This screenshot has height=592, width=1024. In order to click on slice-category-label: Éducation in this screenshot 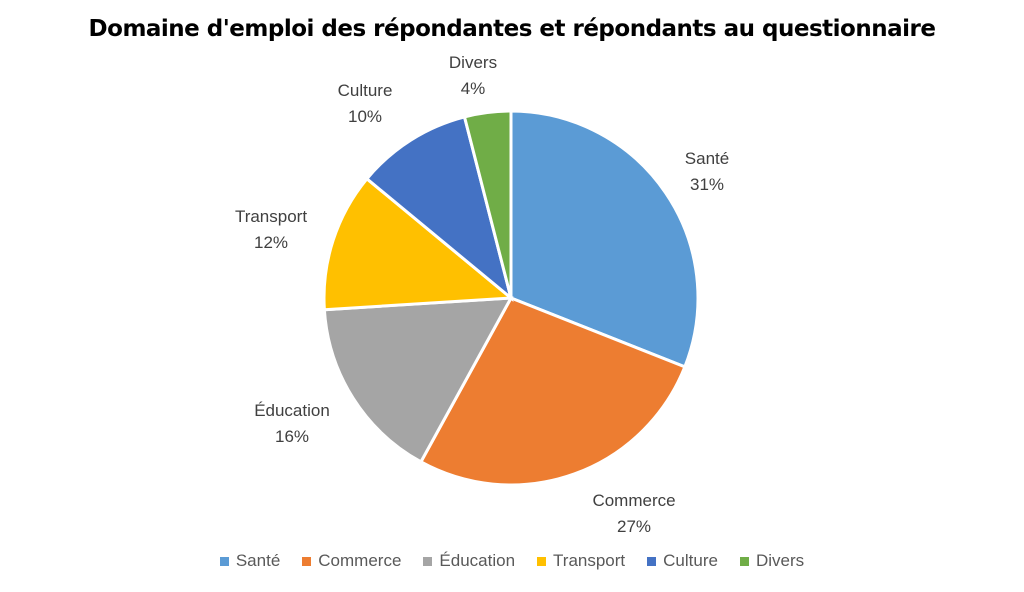, I will do `click(292, 410)`.